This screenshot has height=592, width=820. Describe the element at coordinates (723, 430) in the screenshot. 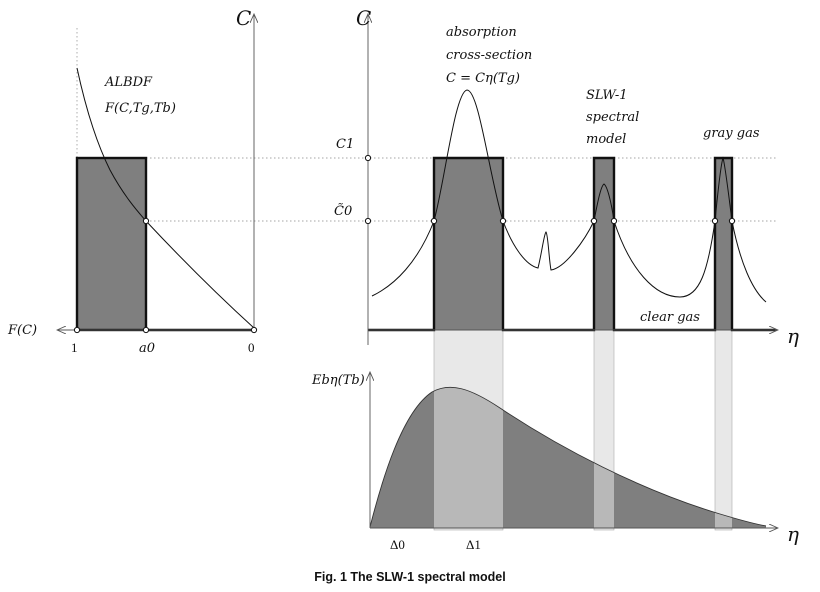

I see `band-third` at that location.